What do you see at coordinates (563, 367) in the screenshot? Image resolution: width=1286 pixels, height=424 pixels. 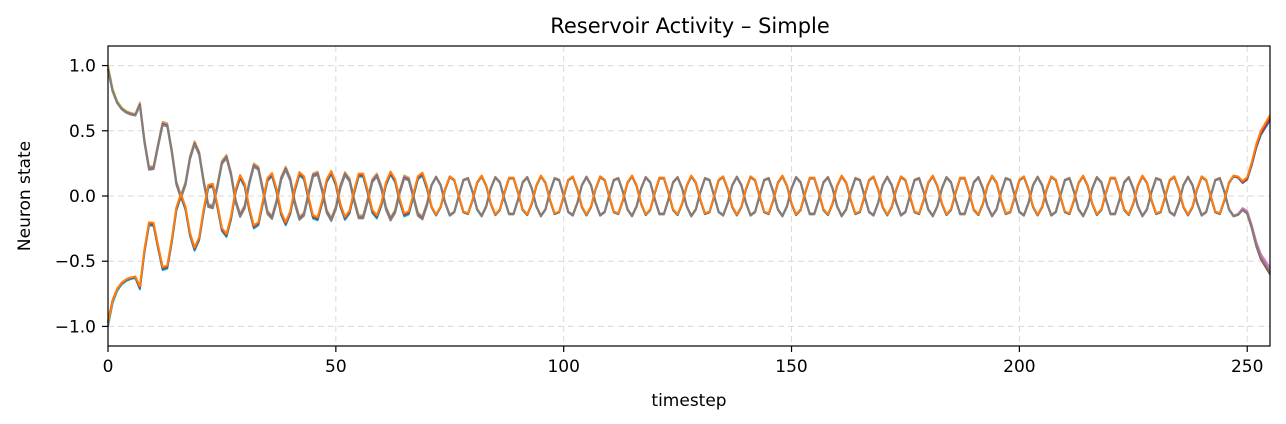 I see `x-tick-label: 100` at bounding box center [563, 367].